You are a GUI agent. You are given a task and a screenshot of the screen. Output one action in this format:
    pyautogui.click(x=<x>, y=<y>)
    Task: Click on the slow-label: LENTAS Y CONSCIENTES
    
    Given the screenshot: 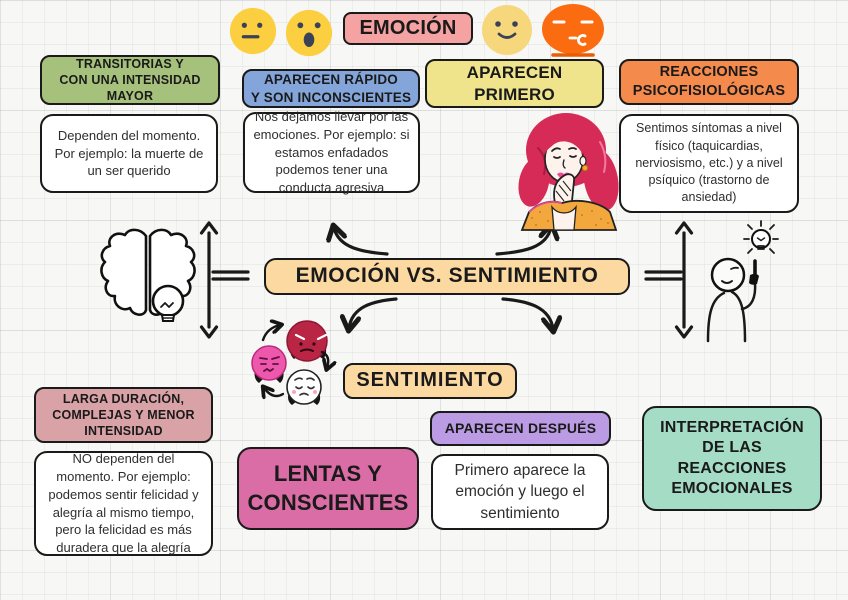 What is the action you would take?
    pyautogui.click(x=328, y=488)
    